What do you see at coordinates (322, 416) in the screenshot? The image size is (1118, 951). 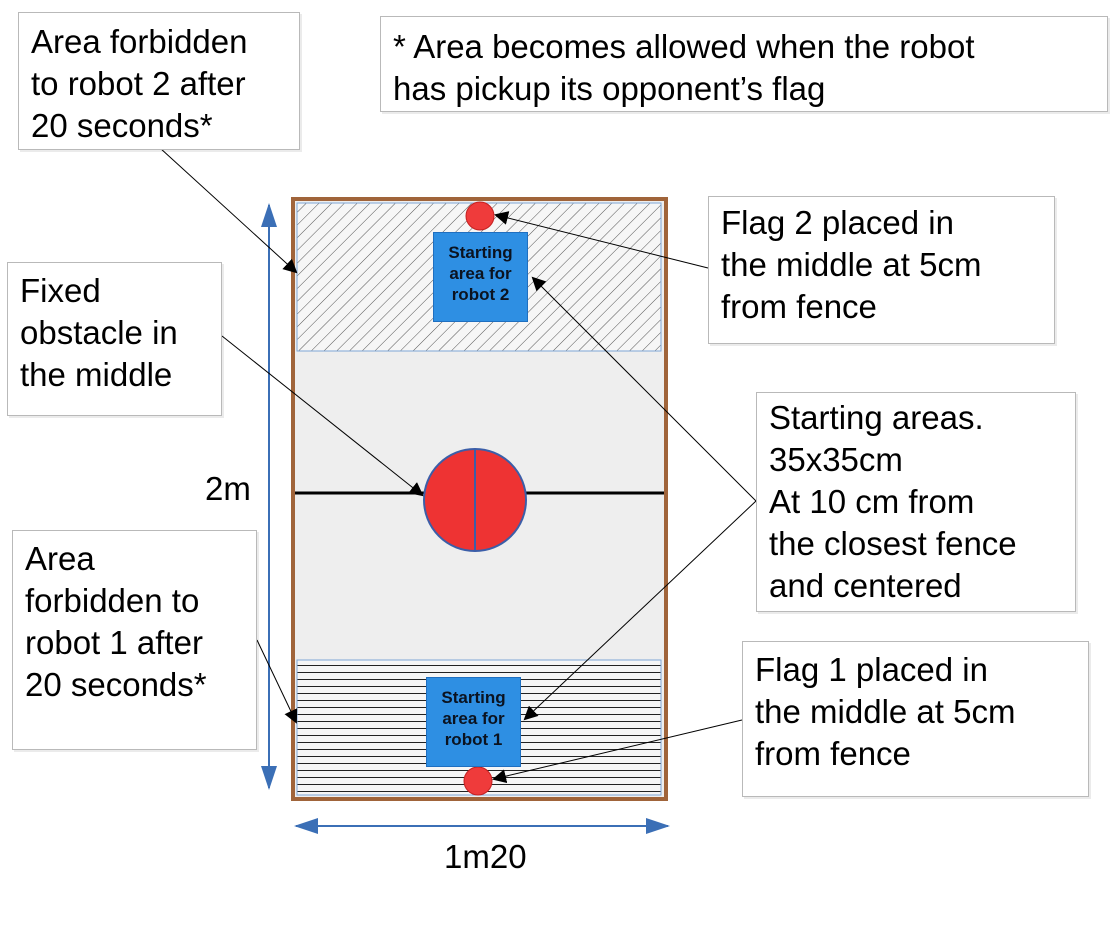 I see `leader-fixed-obstacle` at bounding box center [322, 416].